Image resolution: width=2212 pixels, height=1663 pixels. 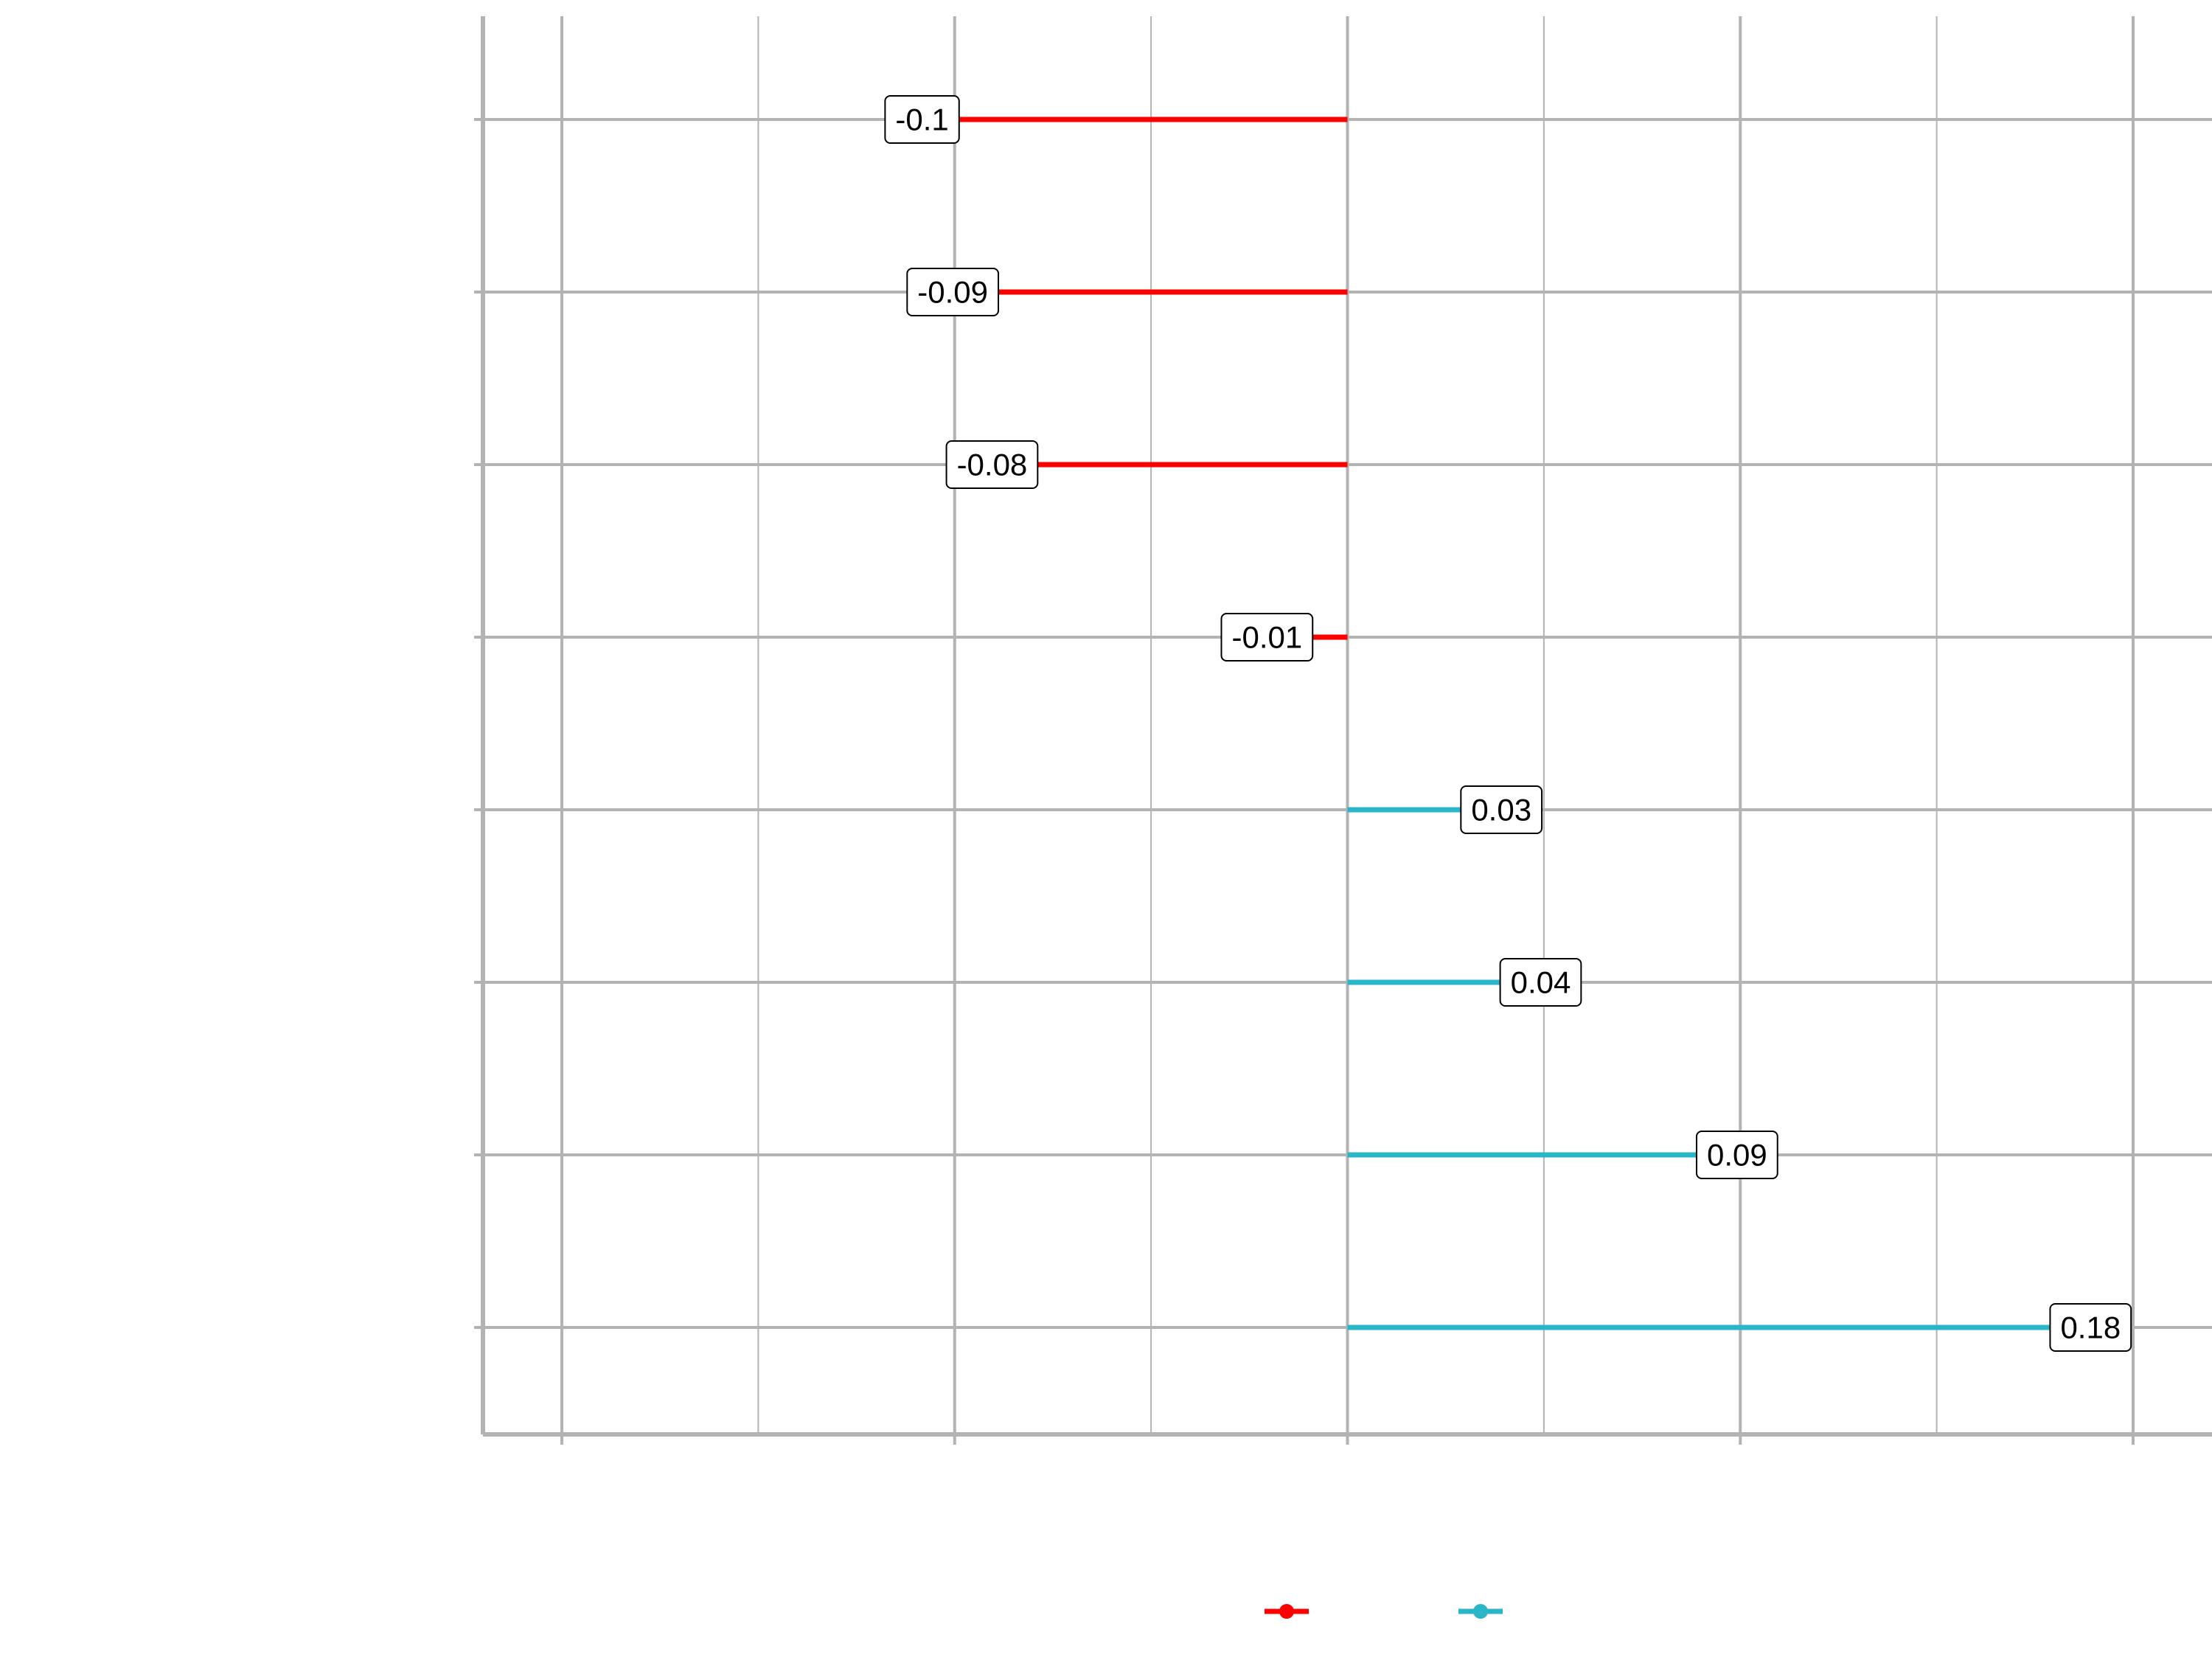 I want to click on data-label-5: 0.04, so click(x=1540, y=982).